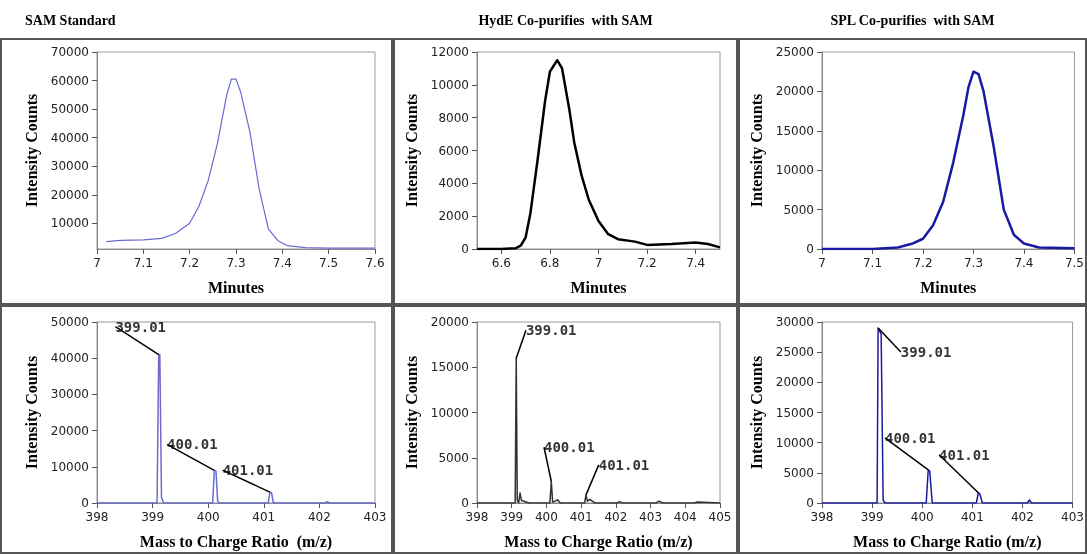  I want to click on y-tick-label: 6000, so click(453, 150).